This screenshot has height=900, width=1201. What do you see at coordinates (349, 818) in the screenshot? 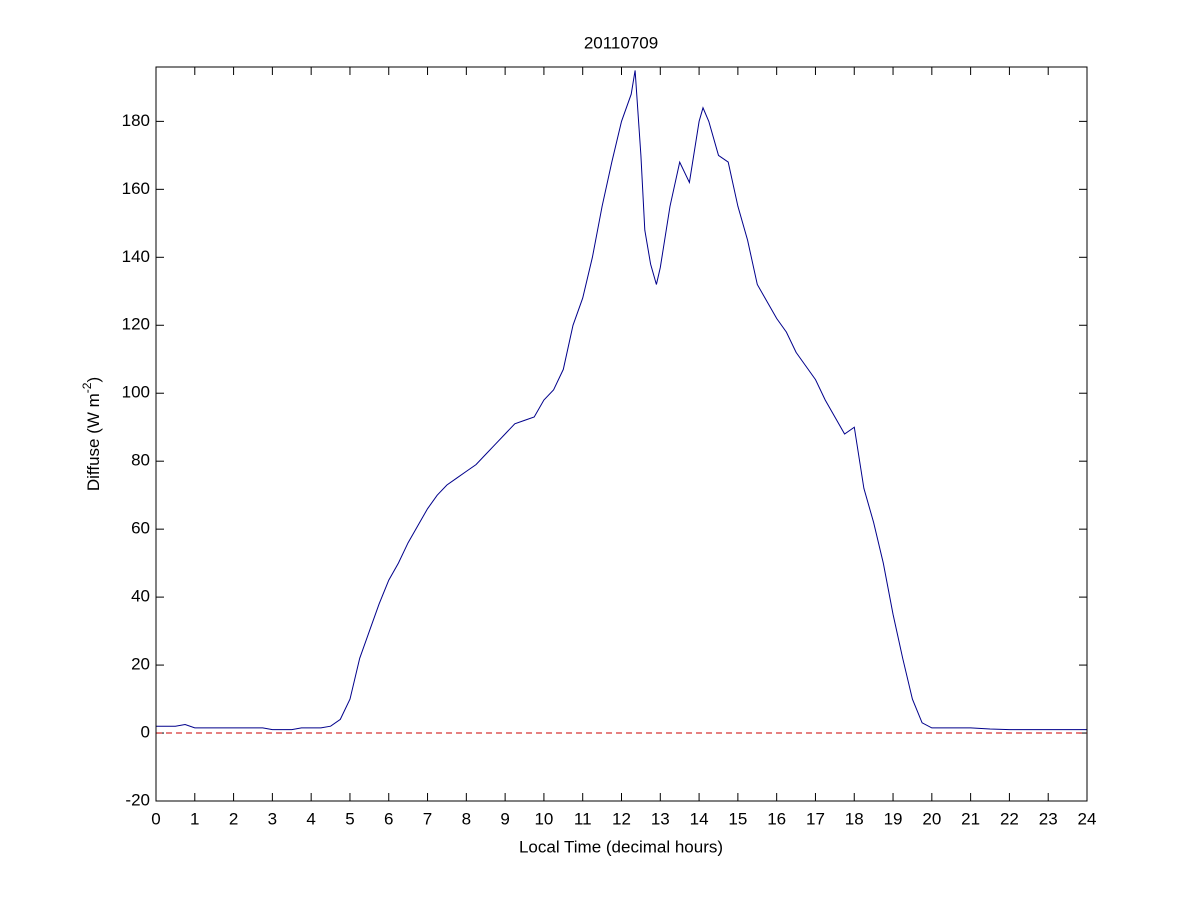
I see `x-tick-label: 5` at bounding box center [349, 818].